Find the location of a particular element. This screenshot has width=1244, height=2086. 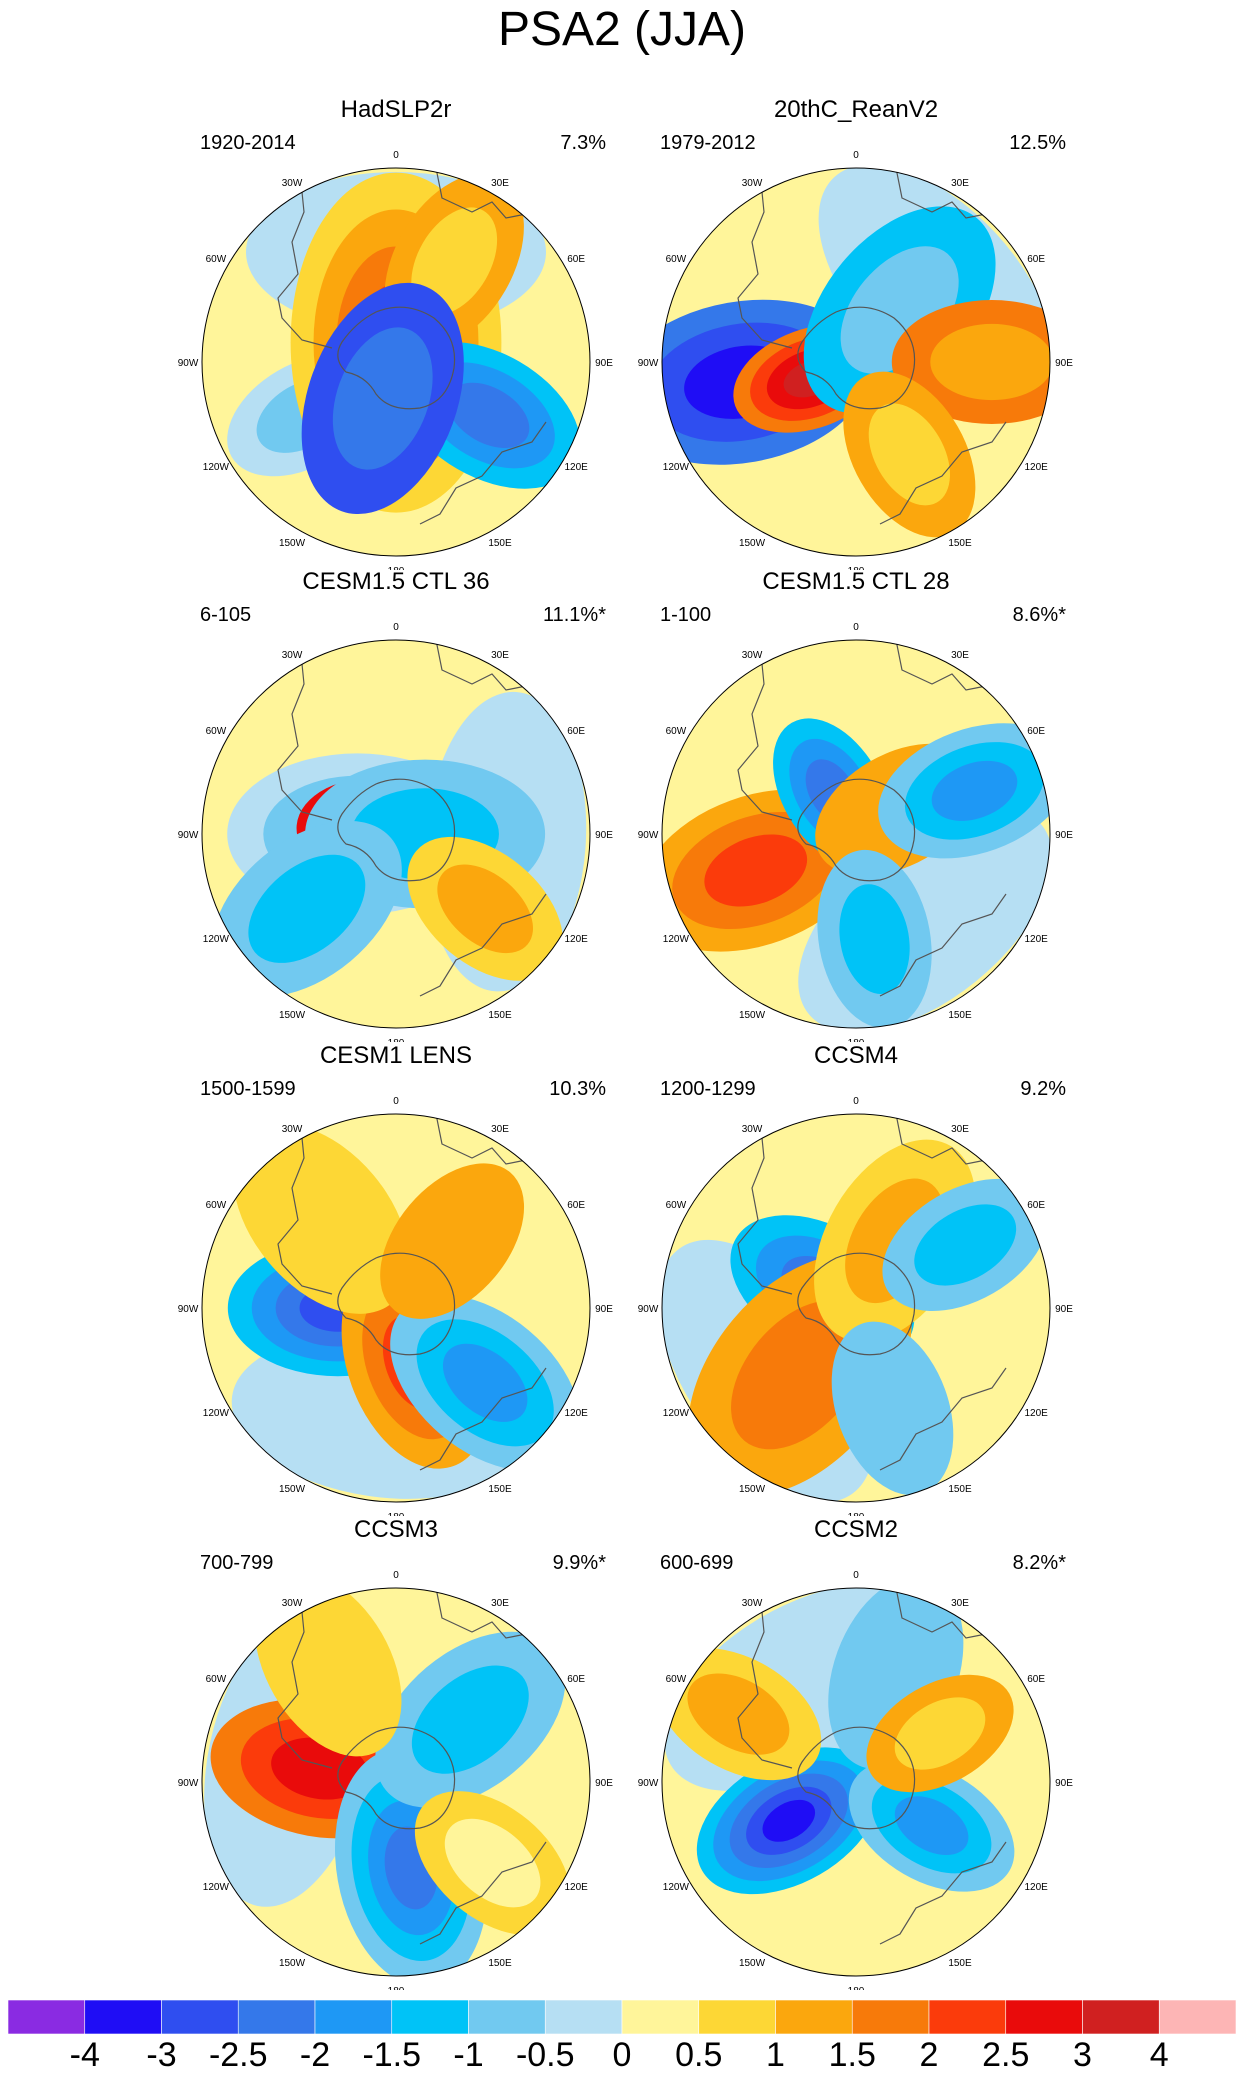

colorbar-label: 0.5 is located at coordinates (699, 2055).